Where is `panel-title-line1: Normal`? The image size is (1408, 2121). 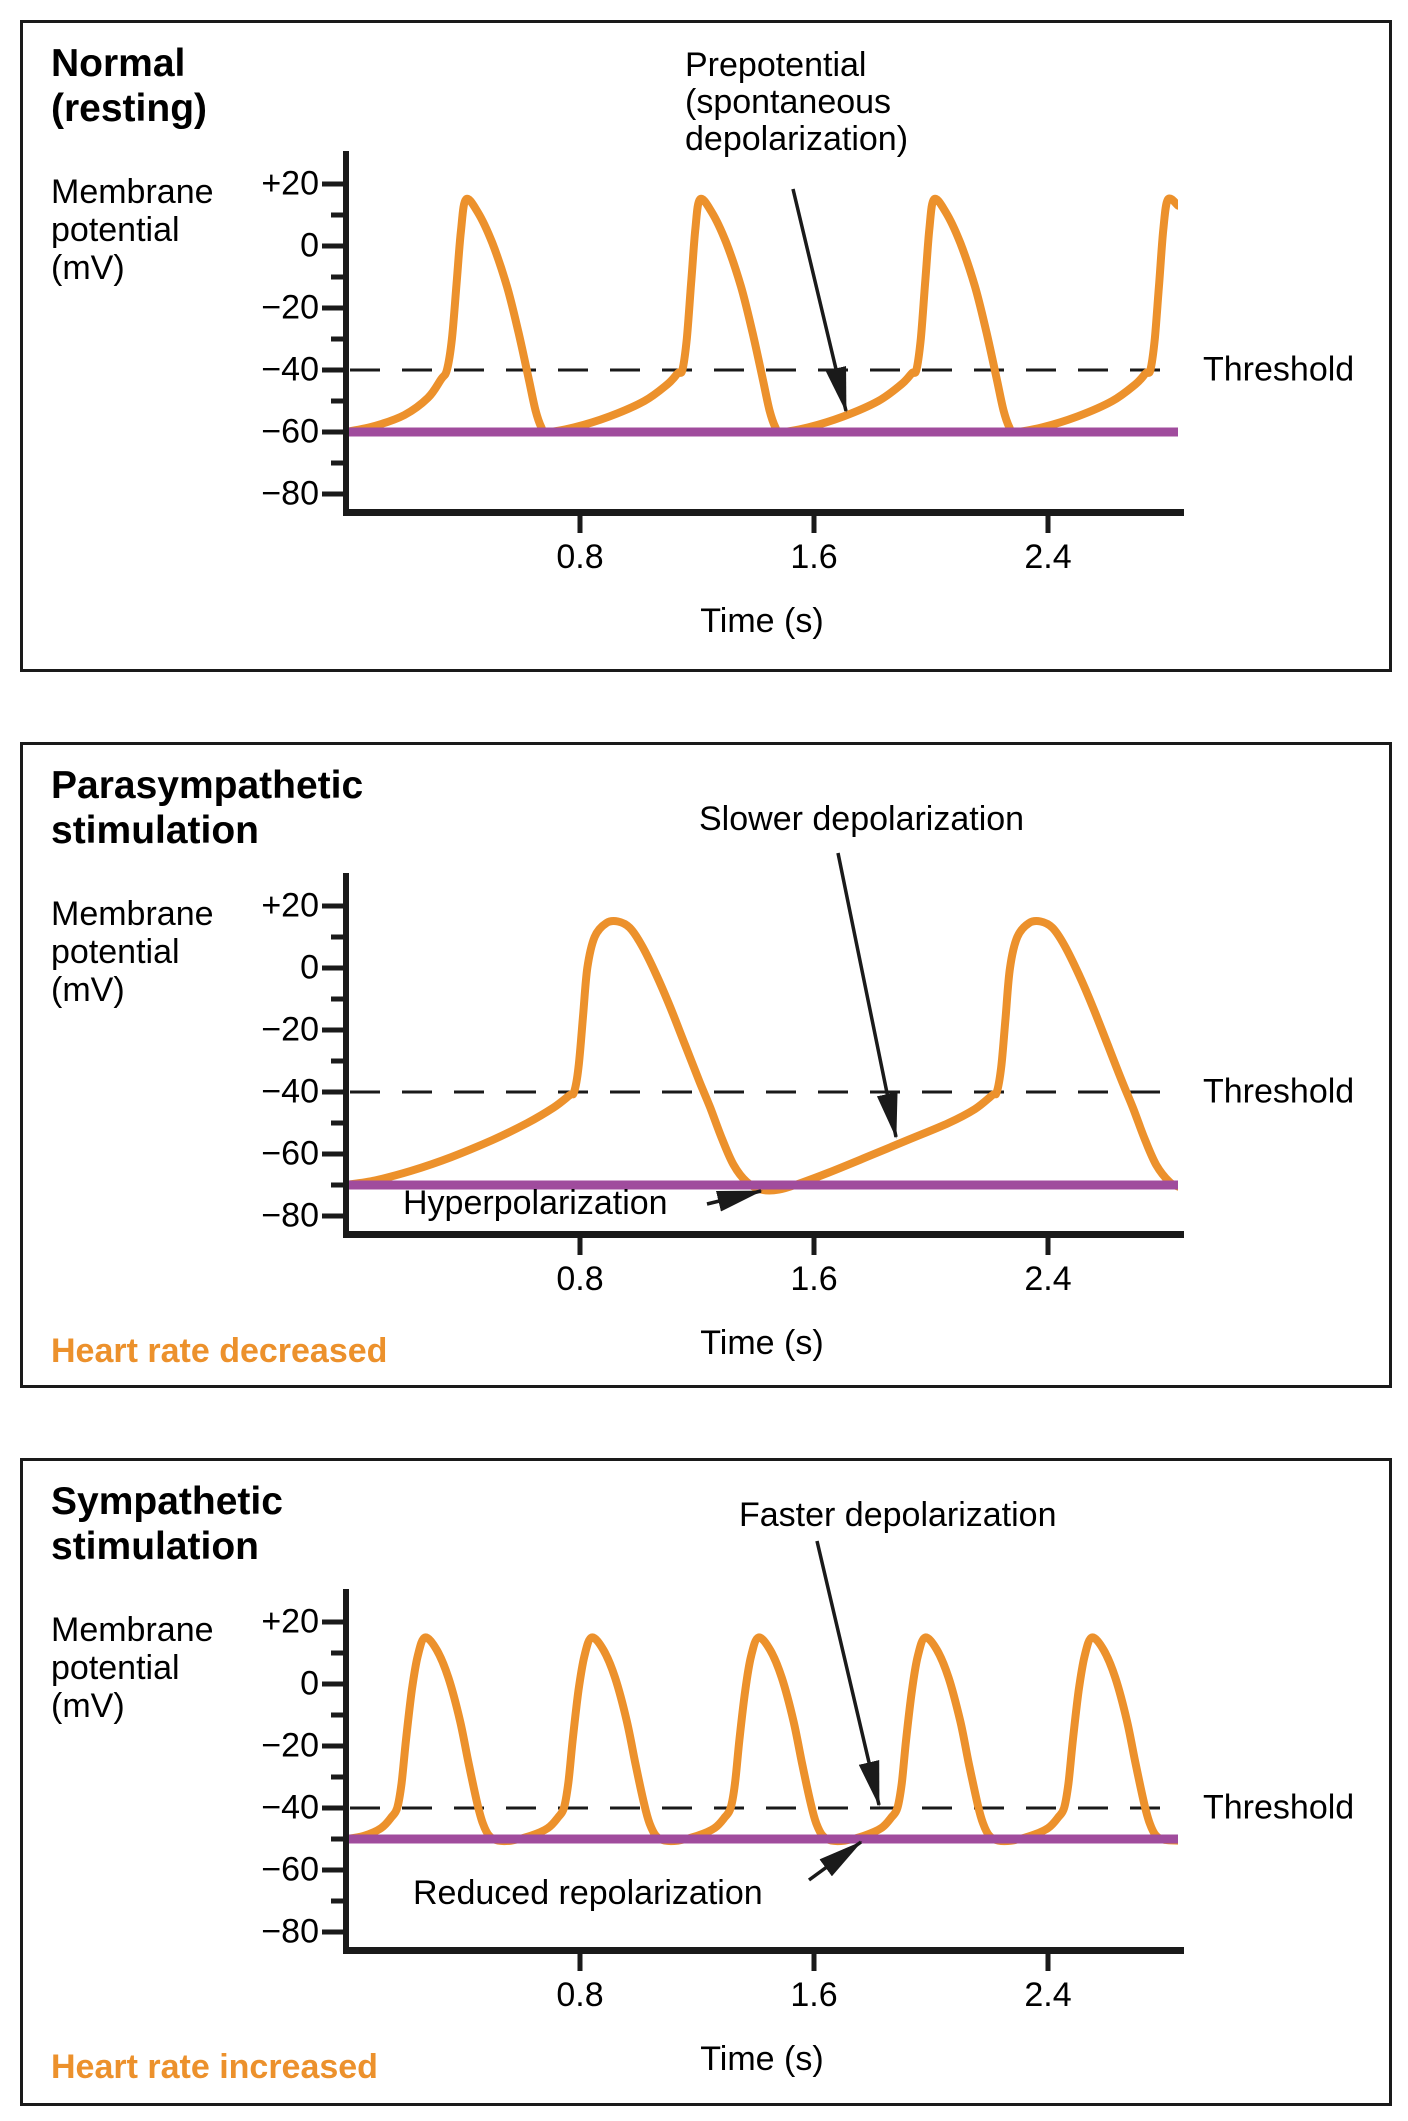
panel-title-line1: Normal is located at coordinates (118, 63).